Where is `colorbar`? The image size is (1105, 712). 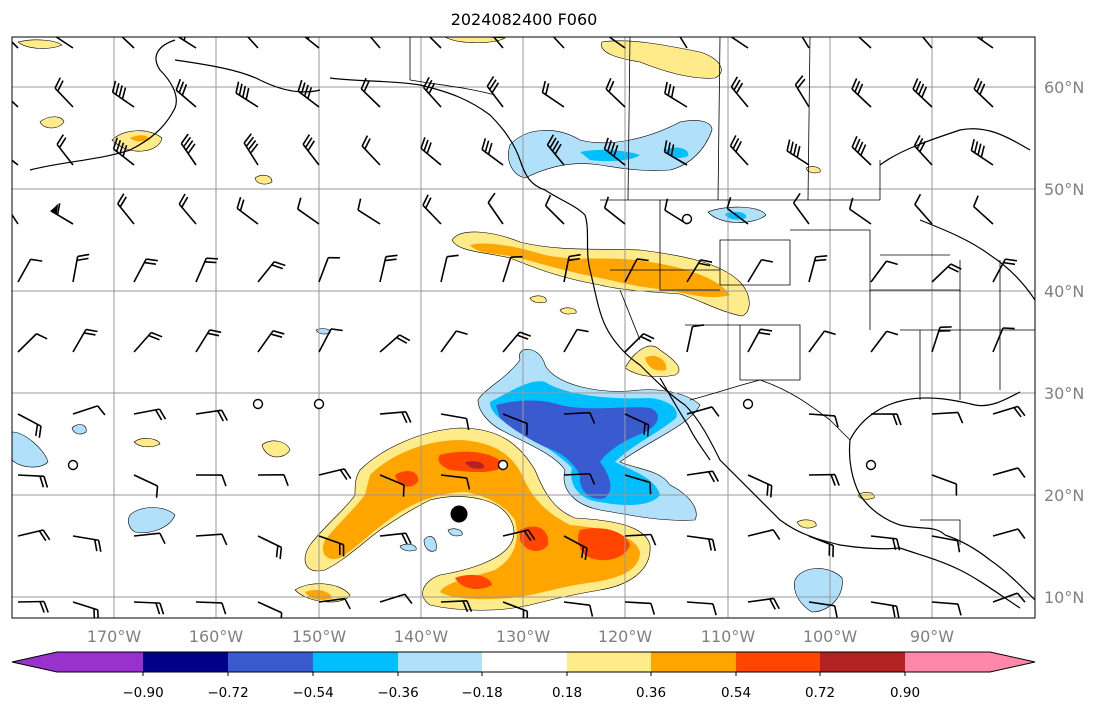
colorbar is located at coordinates (523, 662).